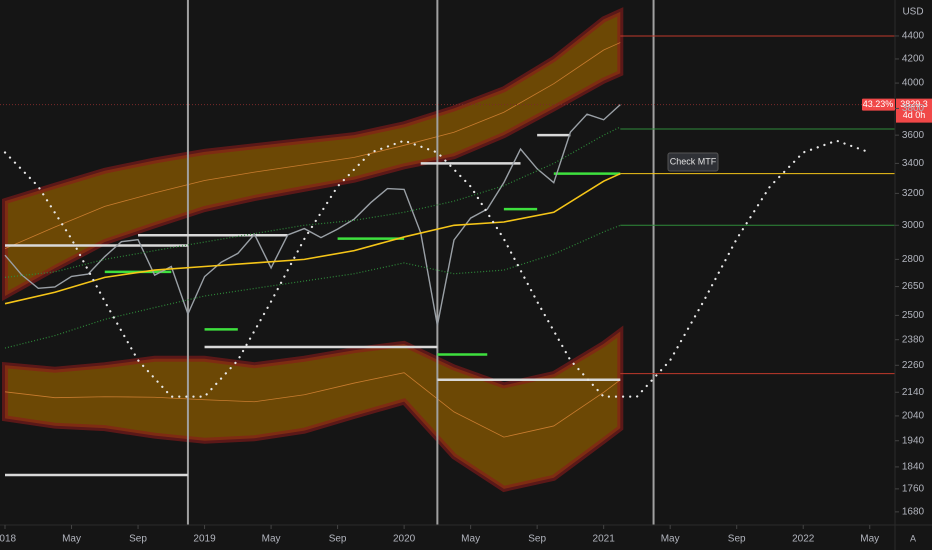  Describe the element at coordinates (913, 315) in the screenshot. I see `y-tick-label: 2500` at that location.